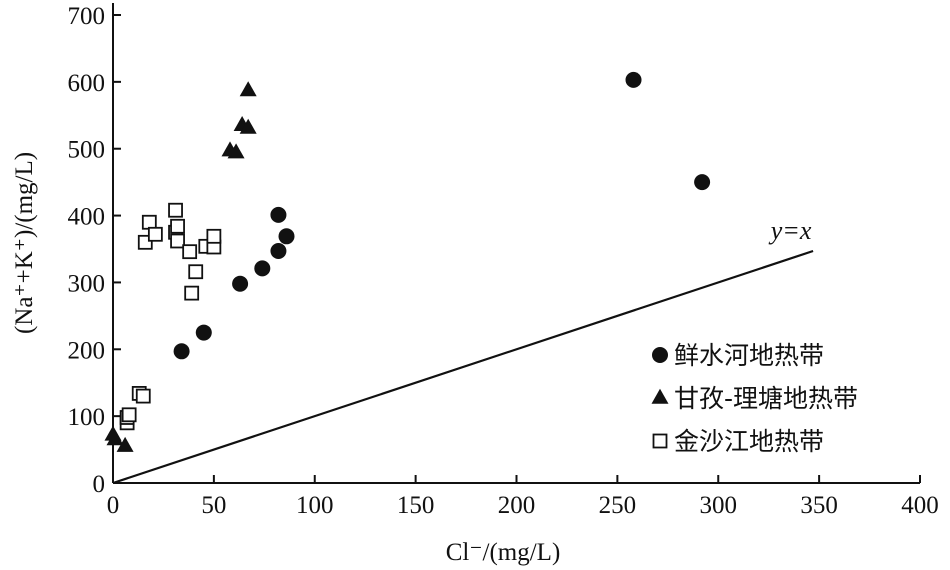  I want to click on legend-label: 甘孜-理塘地热带, so click(766, 398).